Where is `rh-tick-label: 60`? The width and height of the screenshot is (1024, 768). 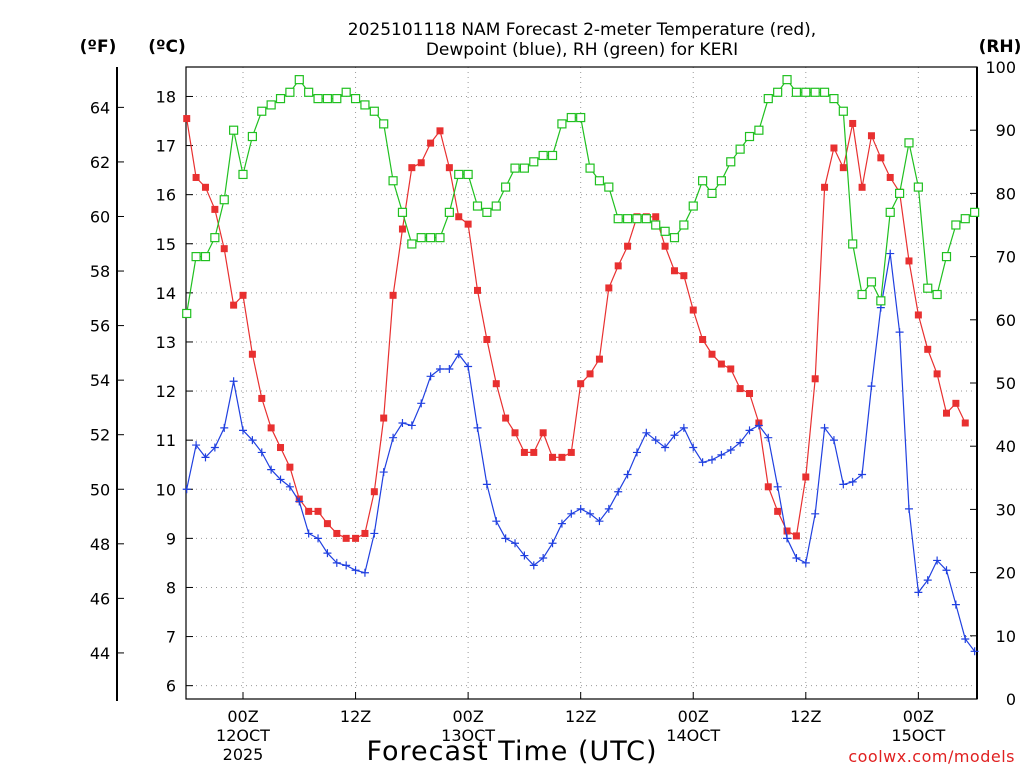
rh-tick-label: 60 is located at coordinates (1006, 320).